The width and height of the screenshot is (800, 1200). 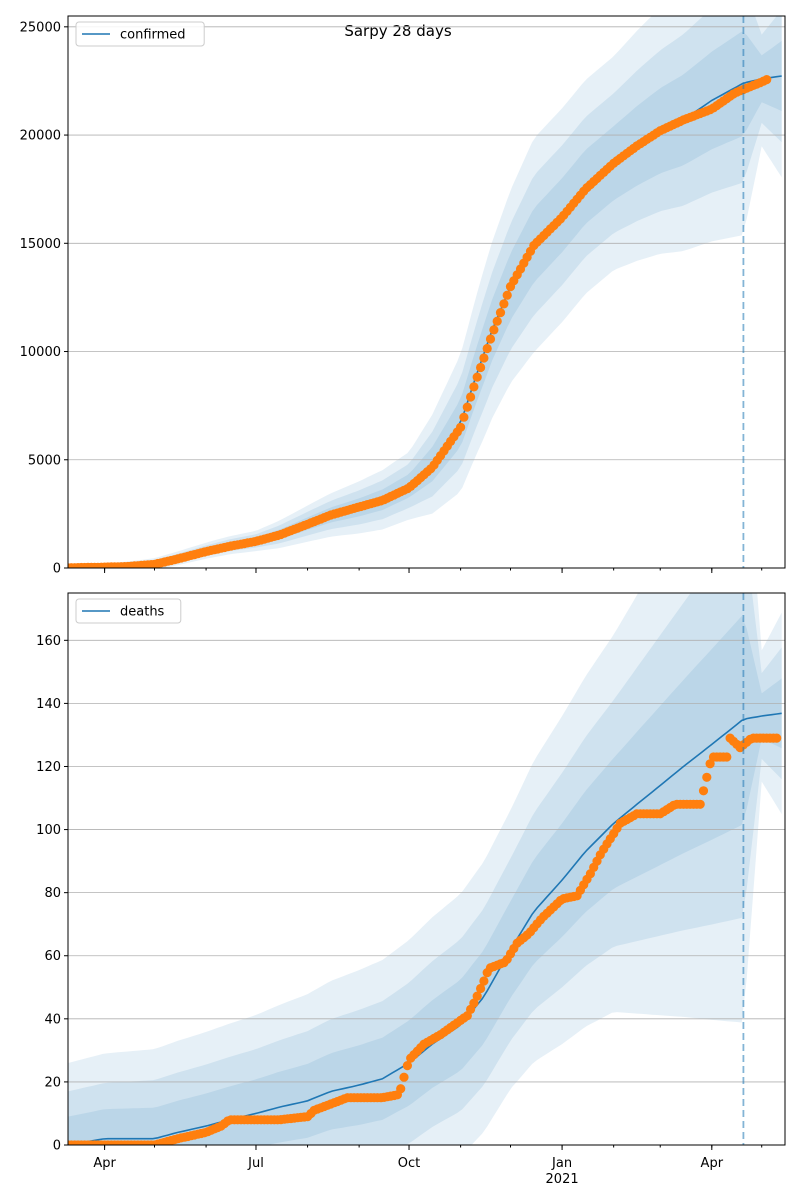 I want to click on y-tick-label: 60, so click(x=52, y=956).